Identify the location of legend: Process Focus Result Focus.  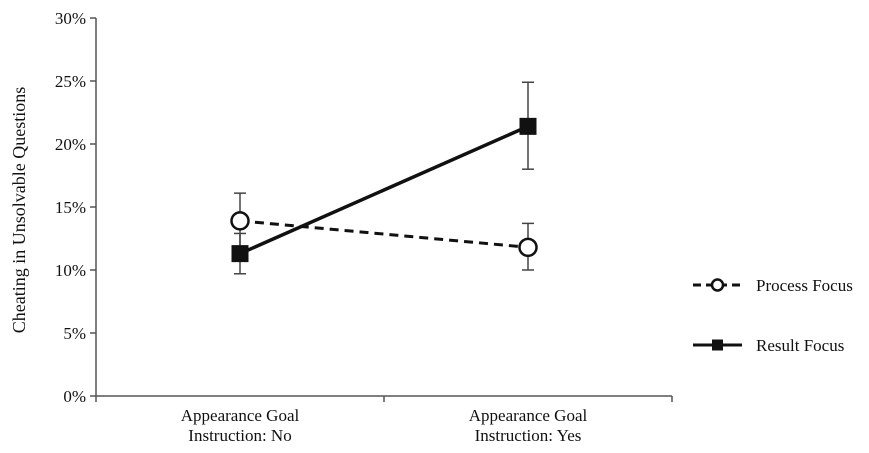
(773, 315).